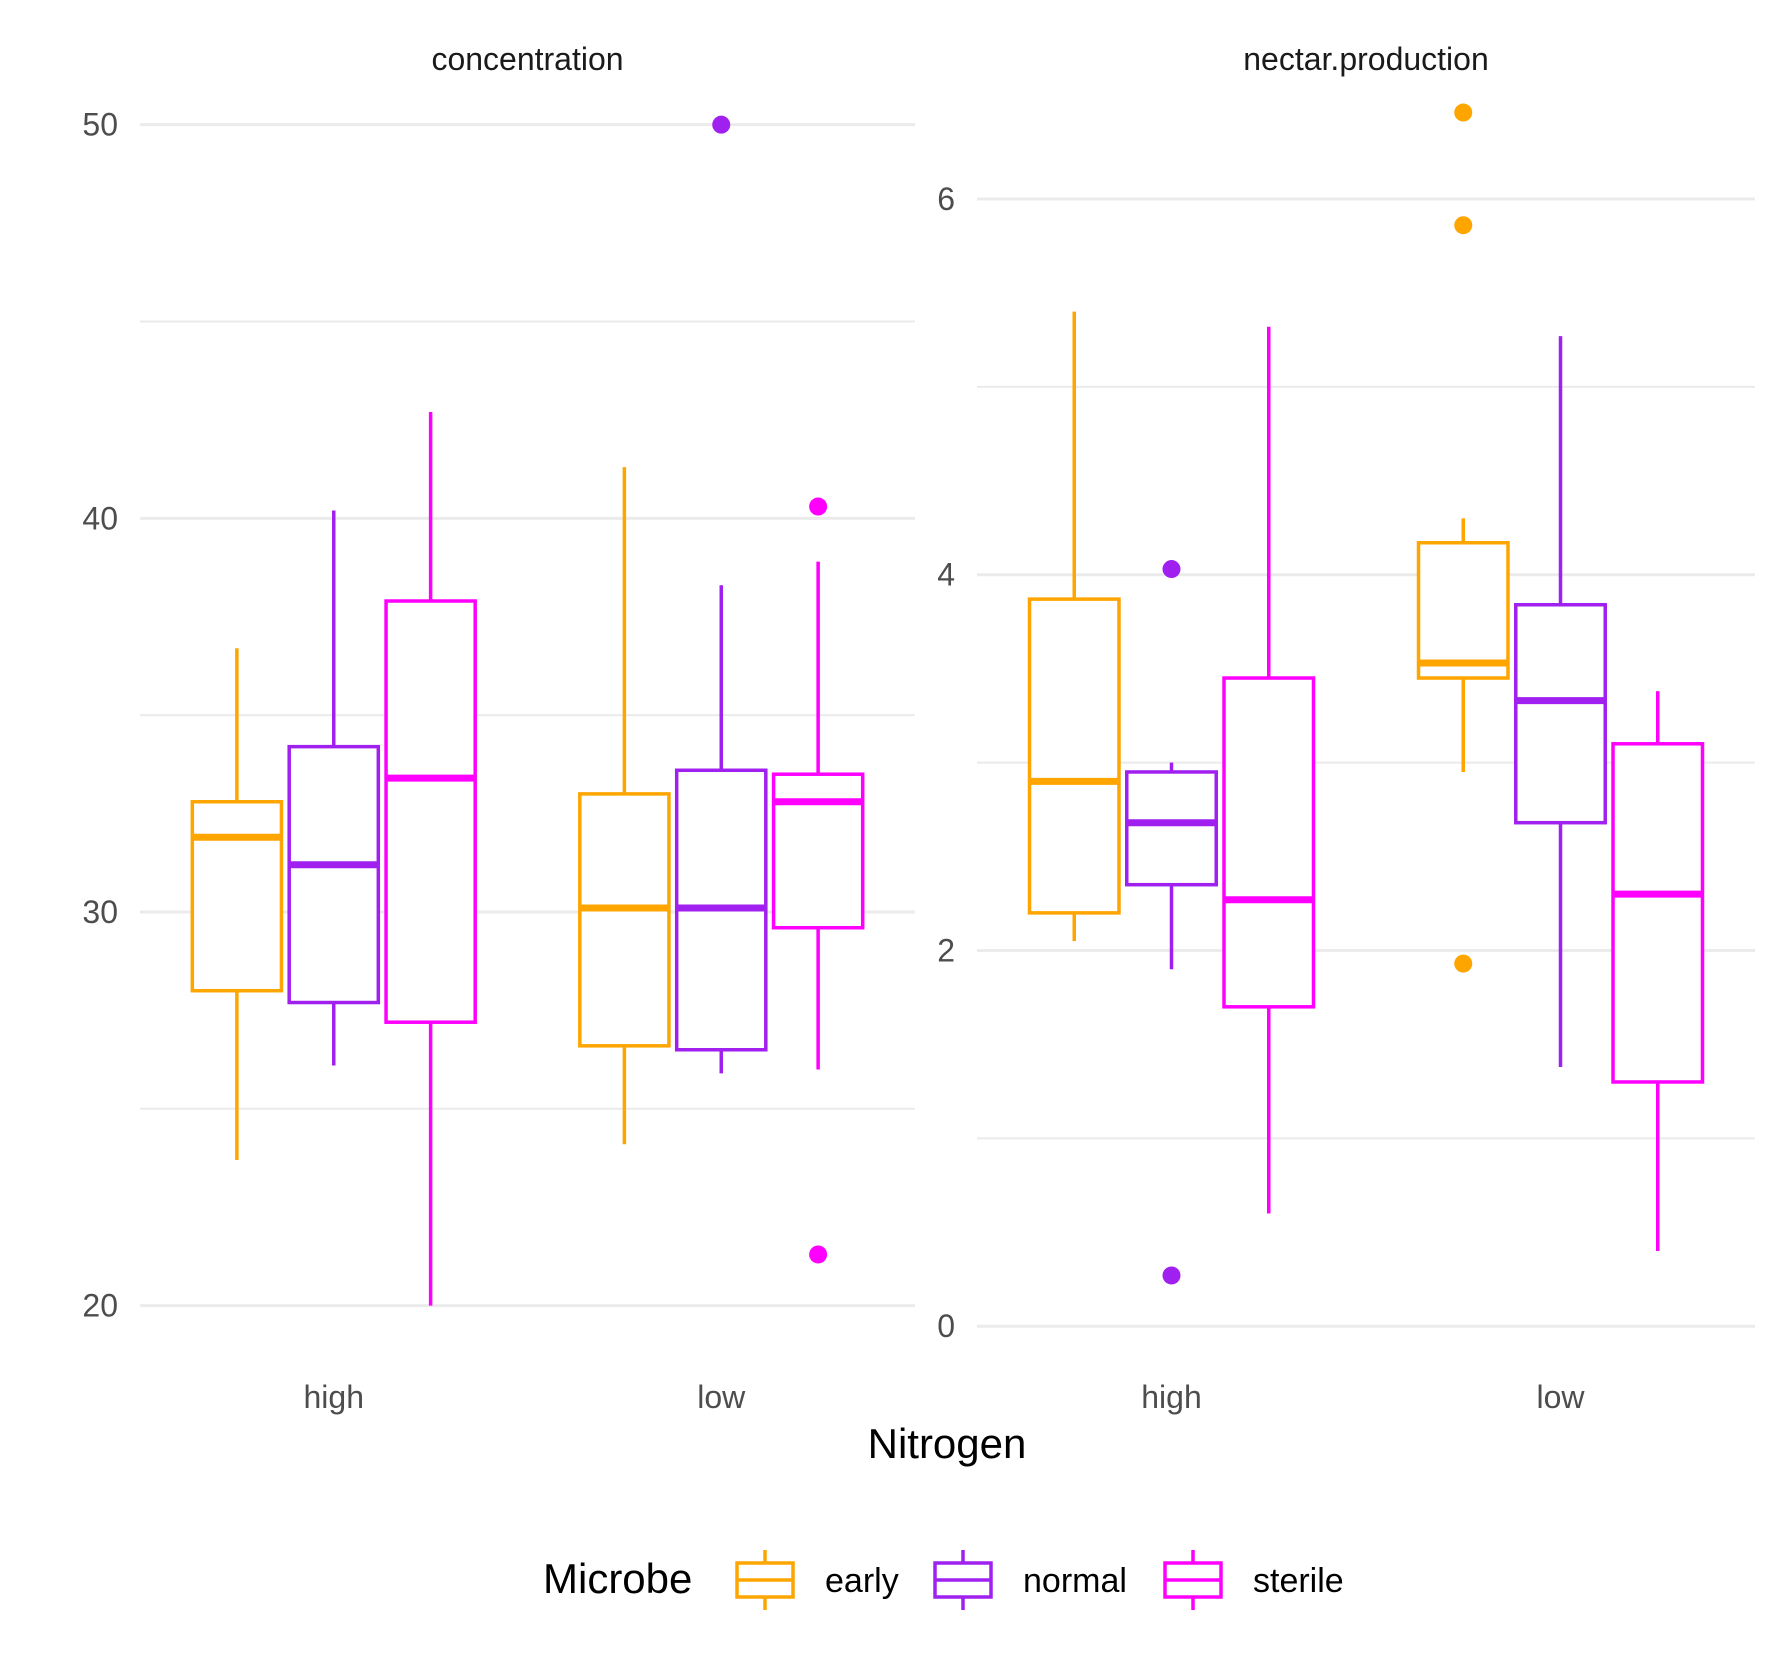 The image size is (1771, 1653). I want to click on y-tick-label: 6, so click(946, 199).